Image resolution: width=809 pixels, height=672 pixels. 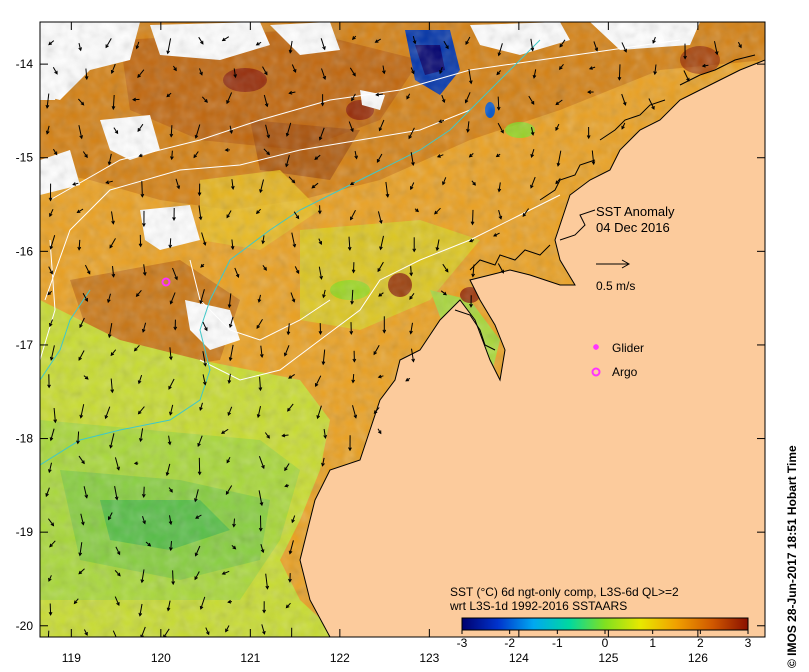 What do you see at coordinates (429, 343) in the screenshot?
I see `lon-tick: 123` at bounding box center [429, 343].